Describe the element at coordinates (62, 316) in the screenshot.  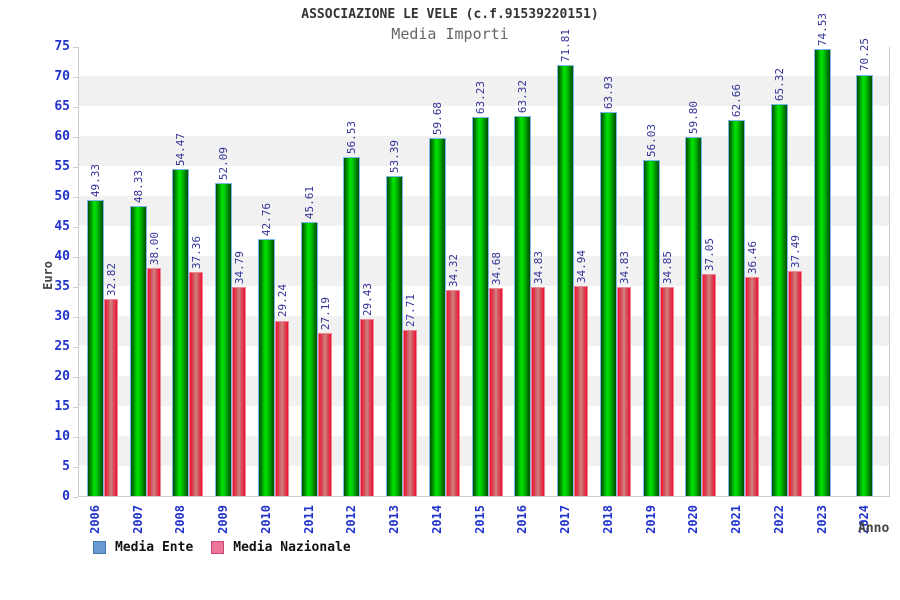
I see `y-tick-label: 30` at that location.